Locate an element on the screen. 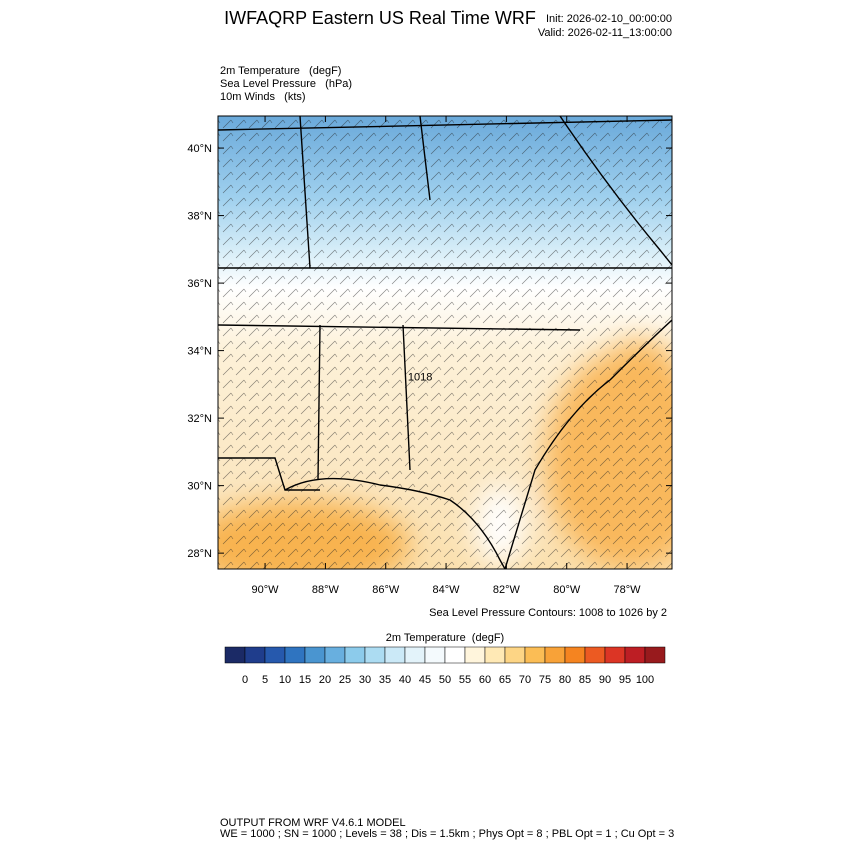 The height and width of the screenshot is (855, 850). lat-tick-label: 38°N is located at coordinates (199, 217).